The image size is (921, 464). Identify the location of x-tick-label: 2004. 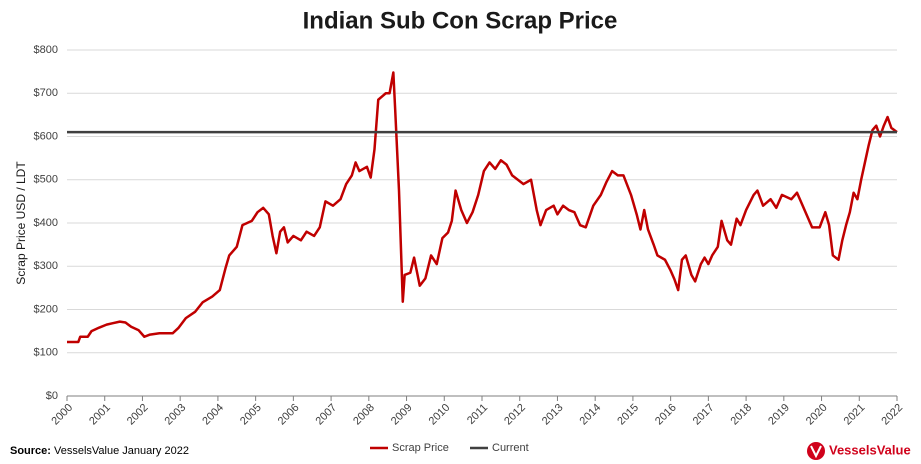
(213, 415).